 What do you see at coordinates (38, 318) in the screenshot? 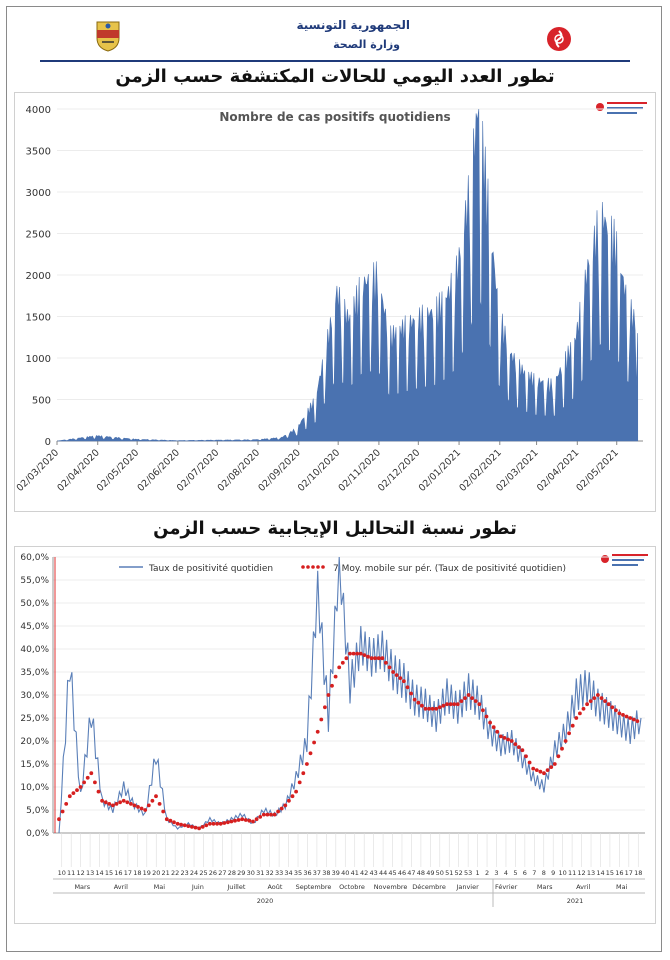
I see `chart1-y-tick-label: 1500` at bounding box center [38, 318].